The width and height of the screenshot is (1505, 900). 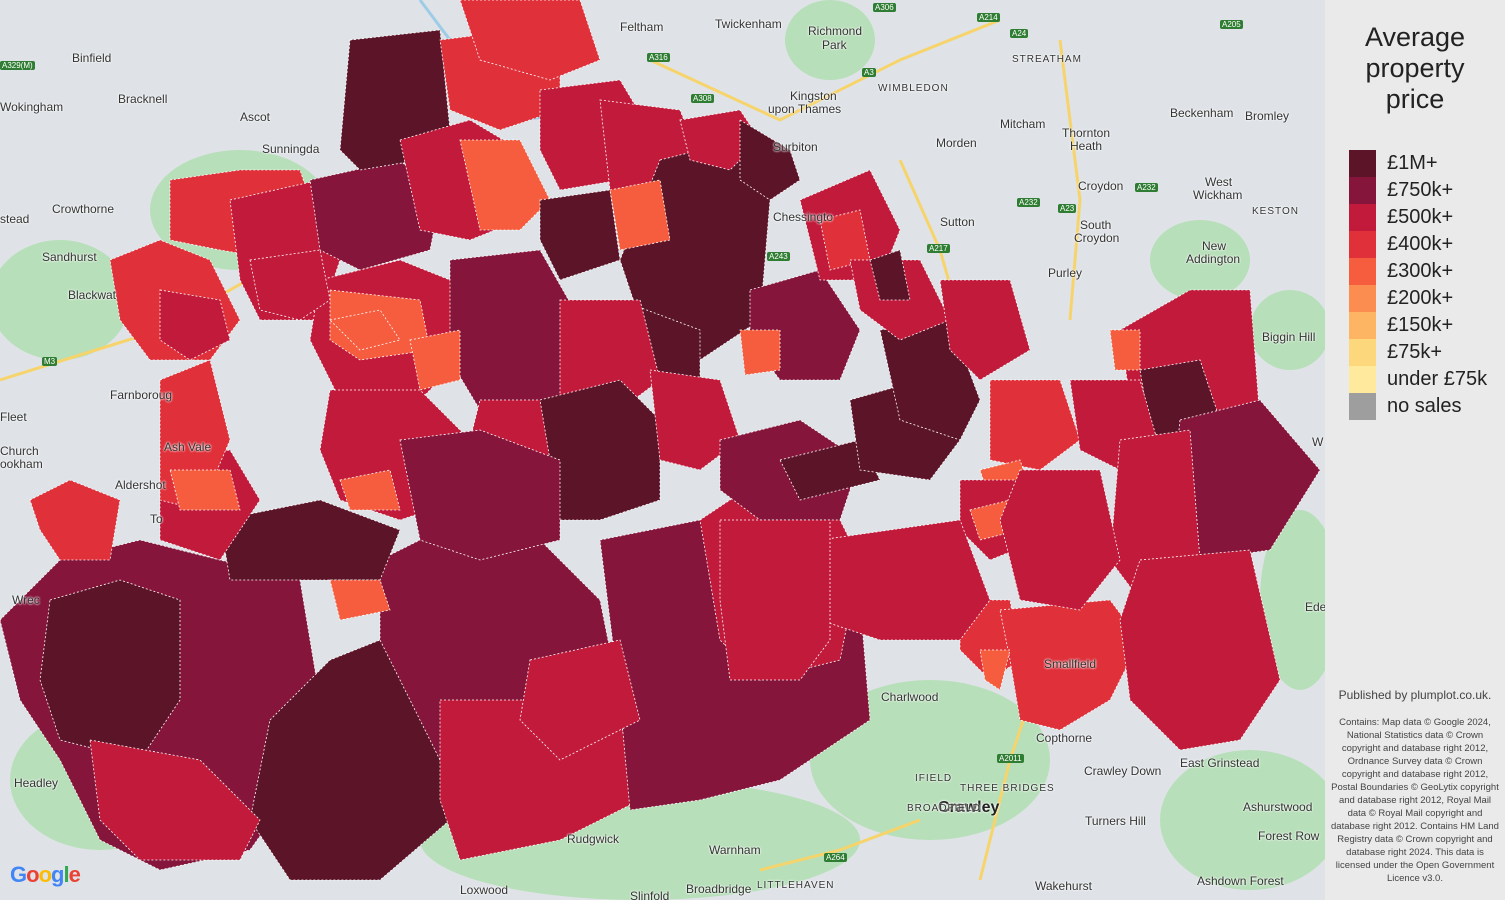 What do you see at coordinates (778, 256) in the screenshot?
I see `road-a243: A243` at bounding box center [778, 256].